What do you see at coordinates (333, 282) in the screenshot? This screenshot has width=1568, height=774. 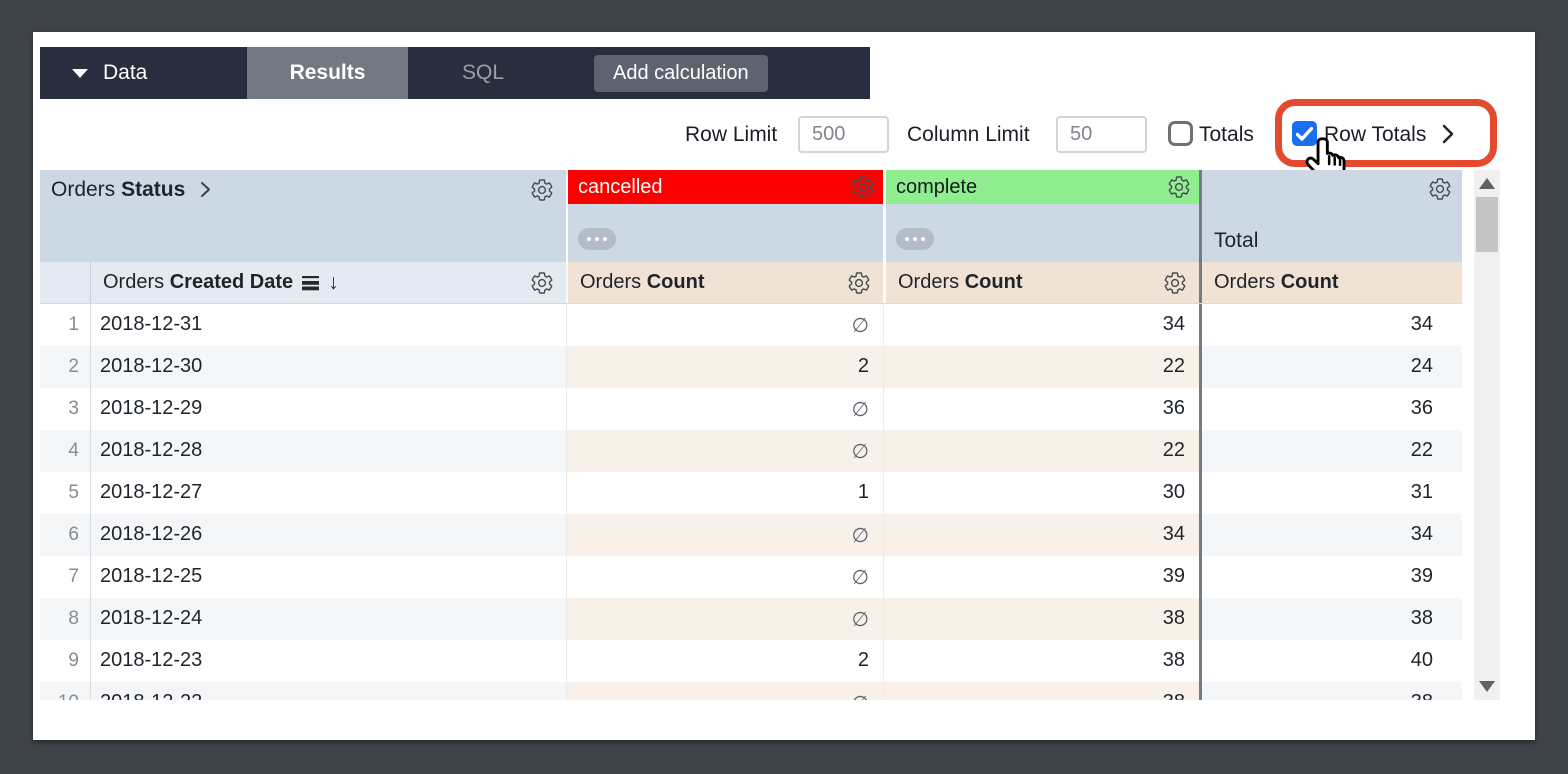 I see `sort-descending-icon: ↓` at bounding box center [333, 282].